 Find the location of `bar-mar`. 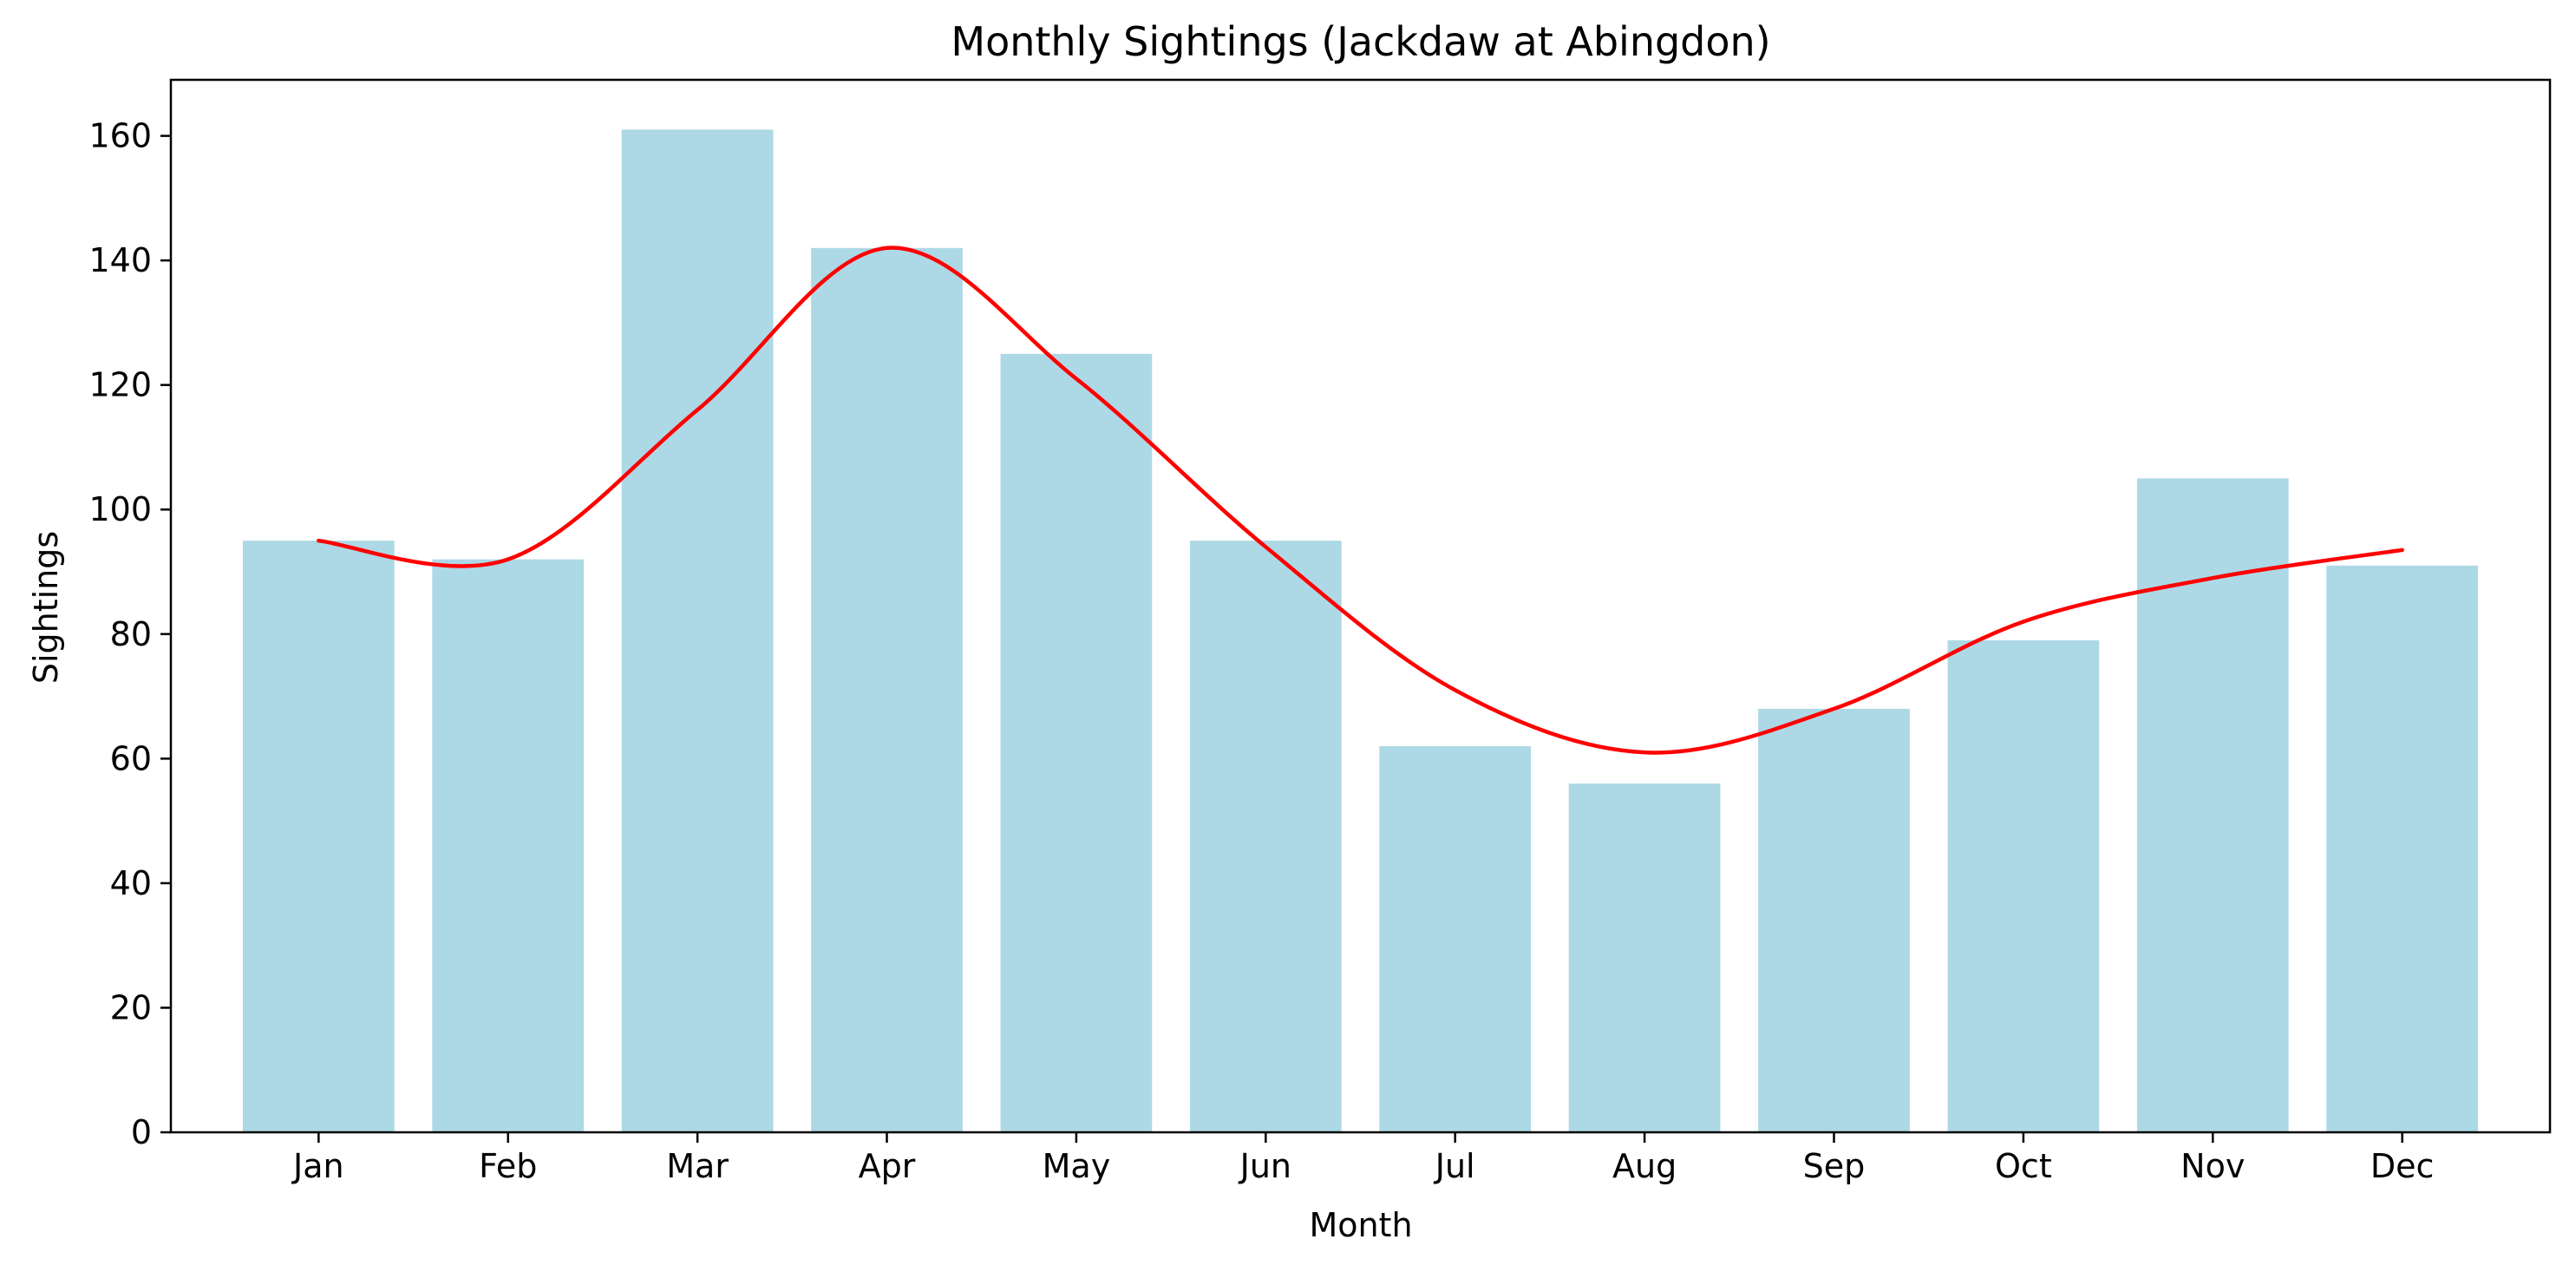

bar-mar is located at coordinates (697, 630).